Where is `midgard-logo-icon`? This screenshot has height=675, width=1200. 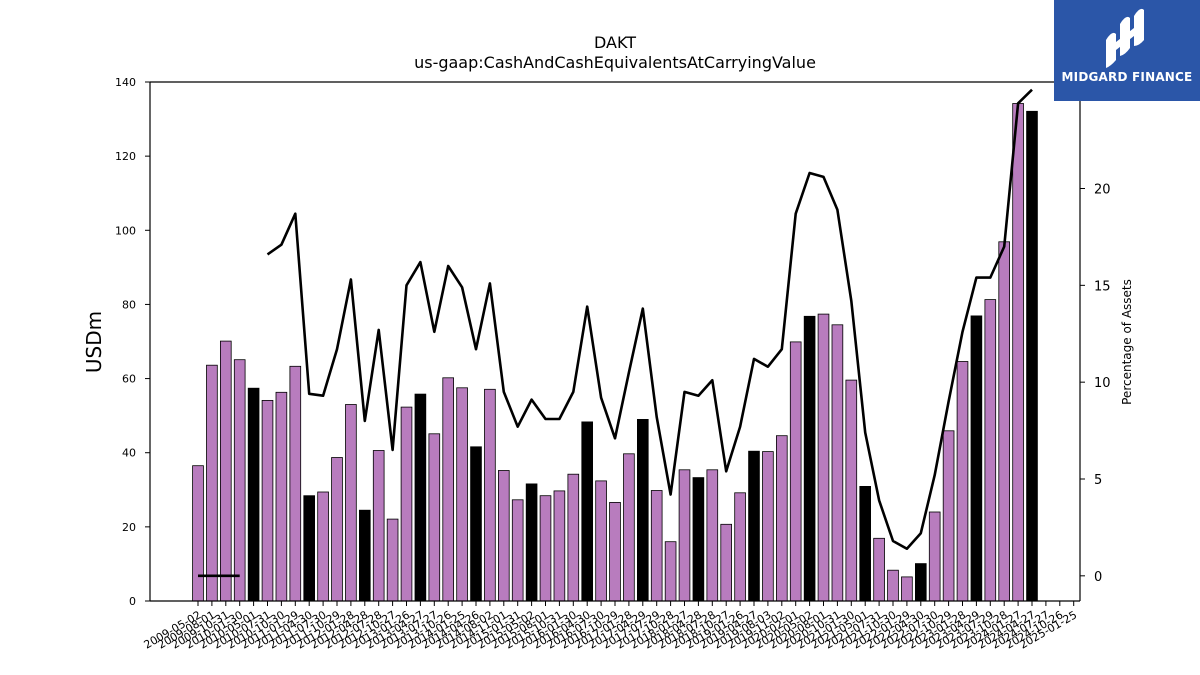
midgard-logo-icon is located at coordinates (1125, 38).